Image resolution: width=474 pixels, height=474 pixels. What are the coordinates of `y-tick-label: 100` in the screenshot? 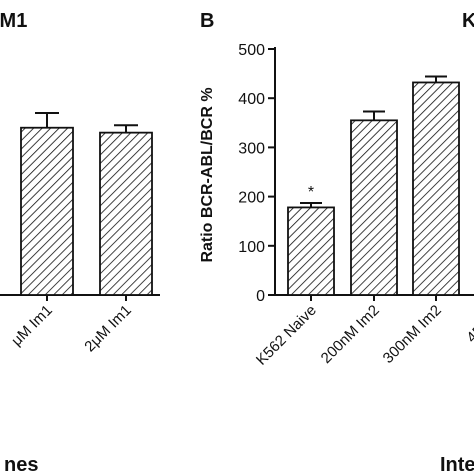 It's located at (251, 247).